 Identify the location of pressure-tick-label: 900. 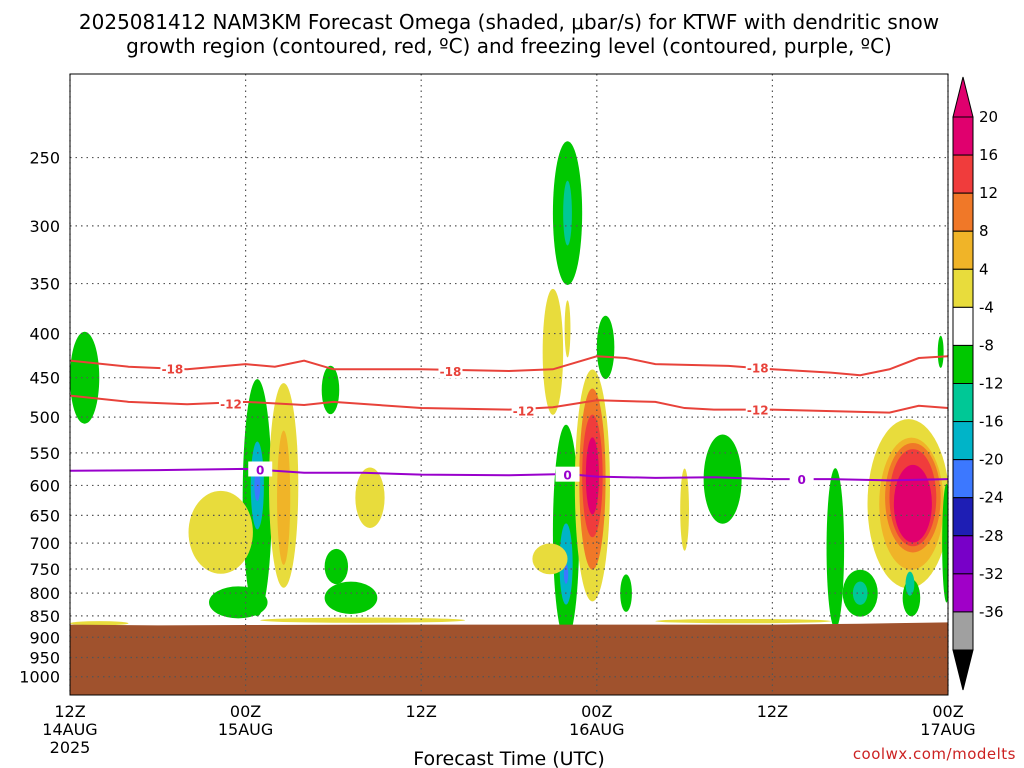
(44, 637).